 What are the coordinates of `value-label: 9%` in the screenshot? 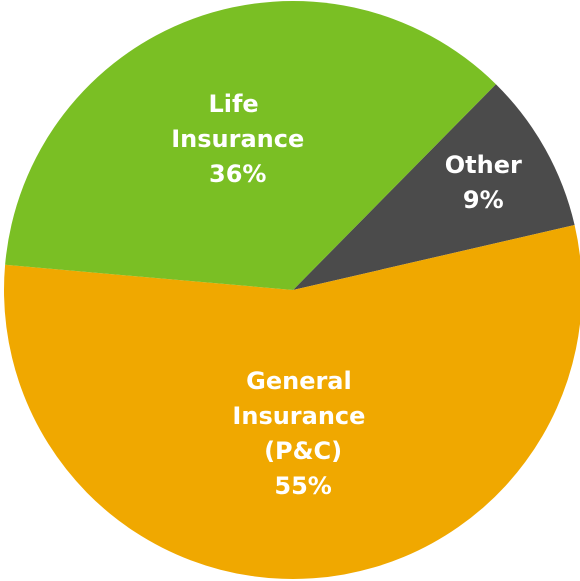 It's located at (483, 200).